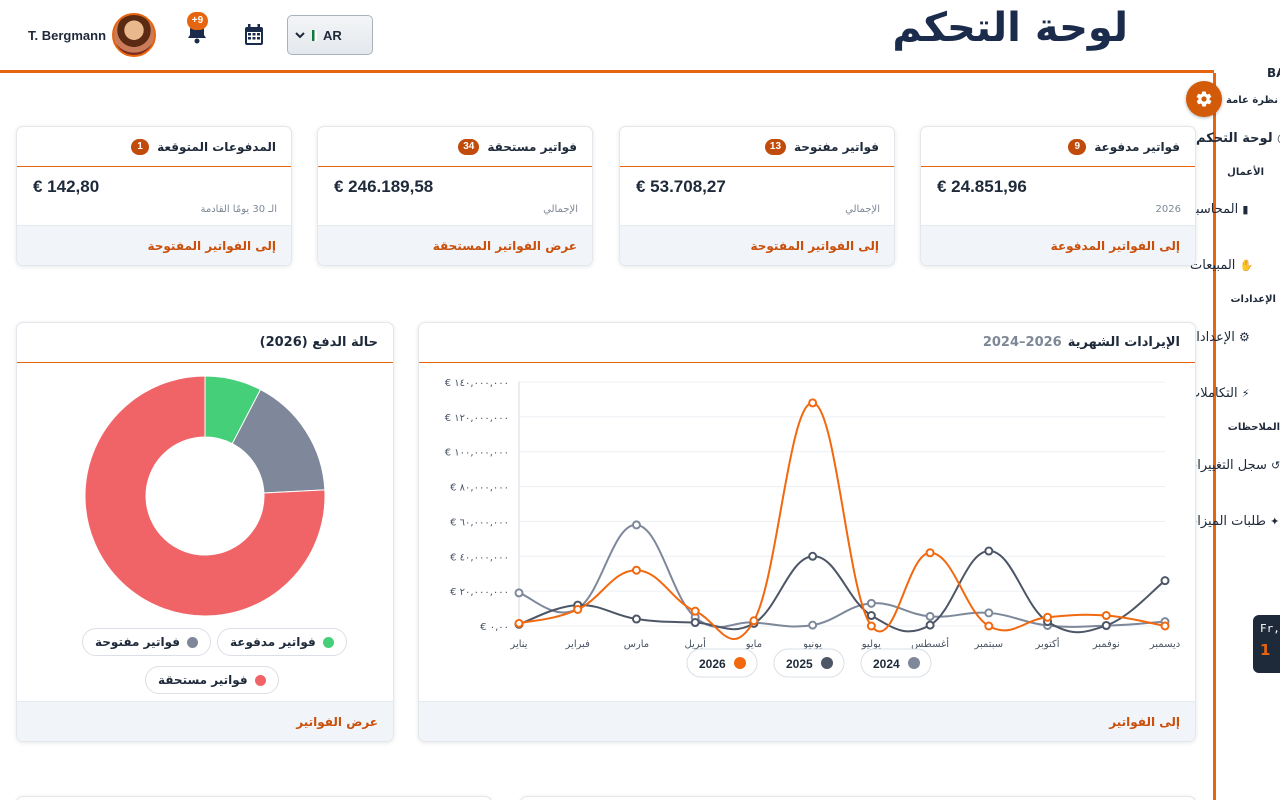  What do you see at coordinates (1245, 393) in the screenshot?
I see `plug-icon: ⚡` at bounding box center [1245, 393].